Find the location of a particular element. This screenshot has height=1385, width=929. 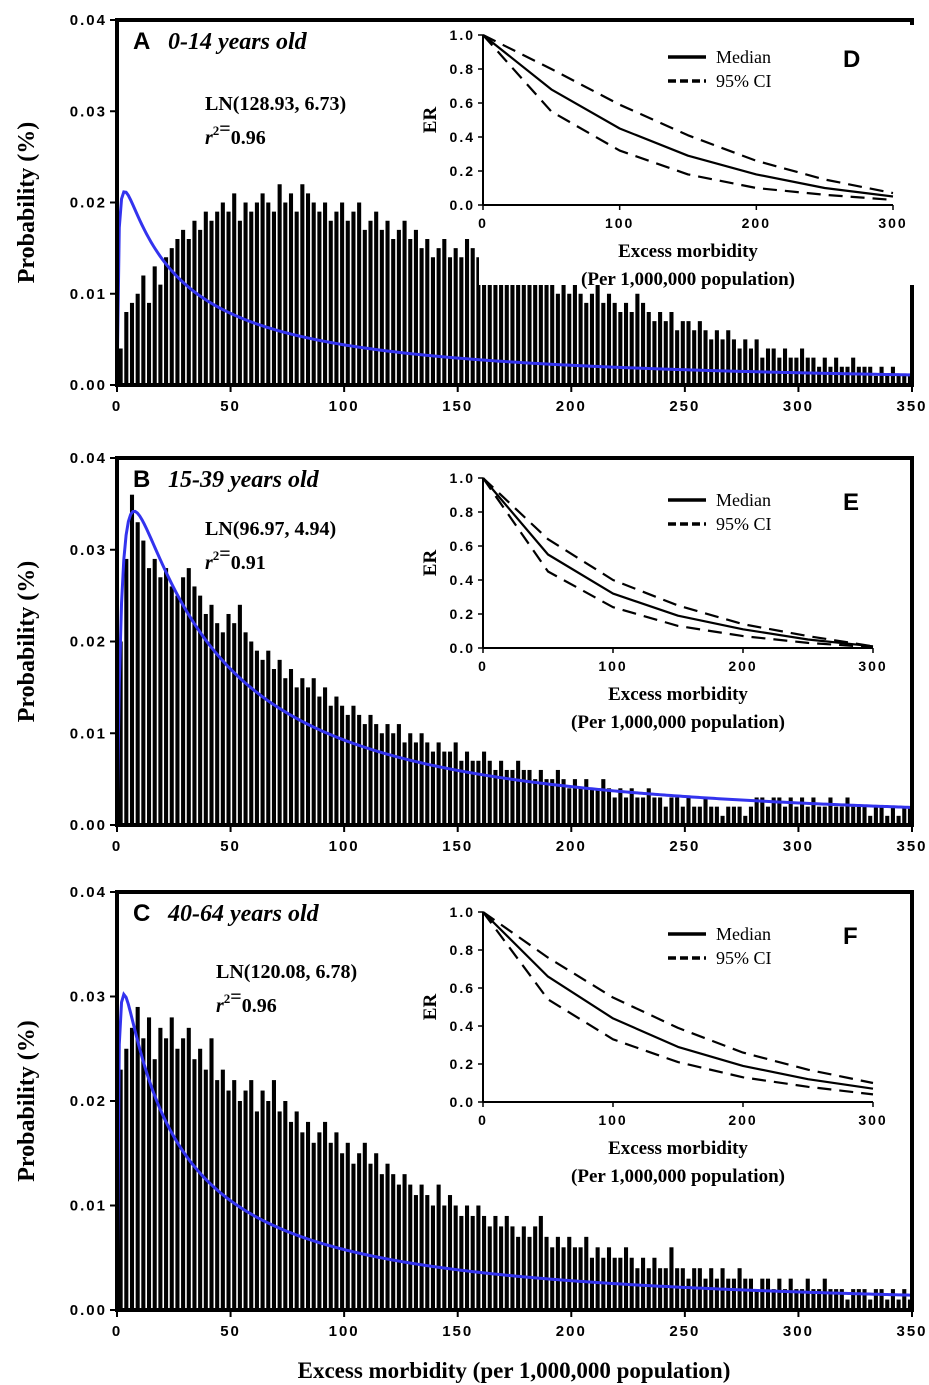

inset-y-tick-label: 0.4 is located at coordinates (462, 1026).